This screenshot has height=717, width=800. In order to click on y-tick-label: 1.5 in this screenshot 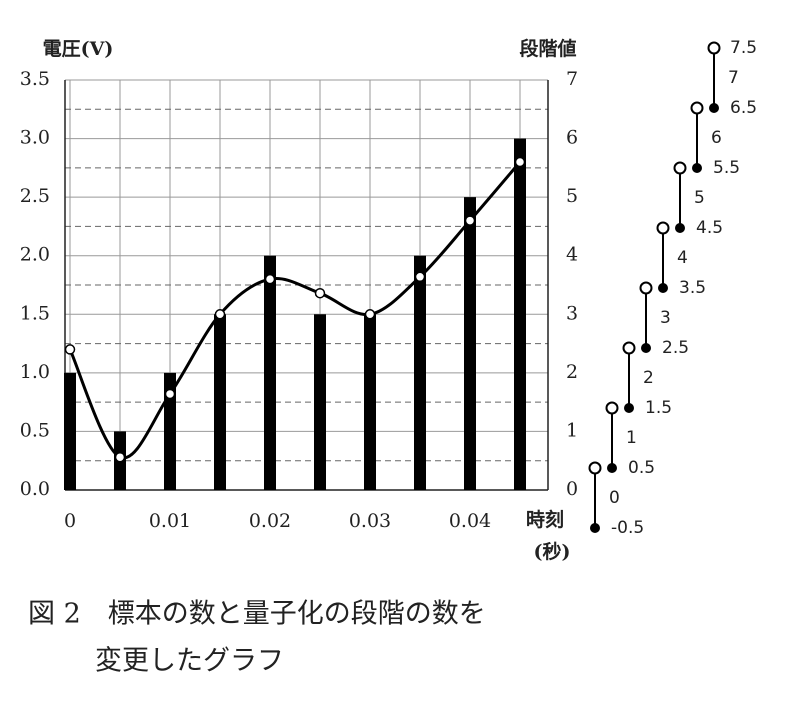, I will do `click(35, 313)`.